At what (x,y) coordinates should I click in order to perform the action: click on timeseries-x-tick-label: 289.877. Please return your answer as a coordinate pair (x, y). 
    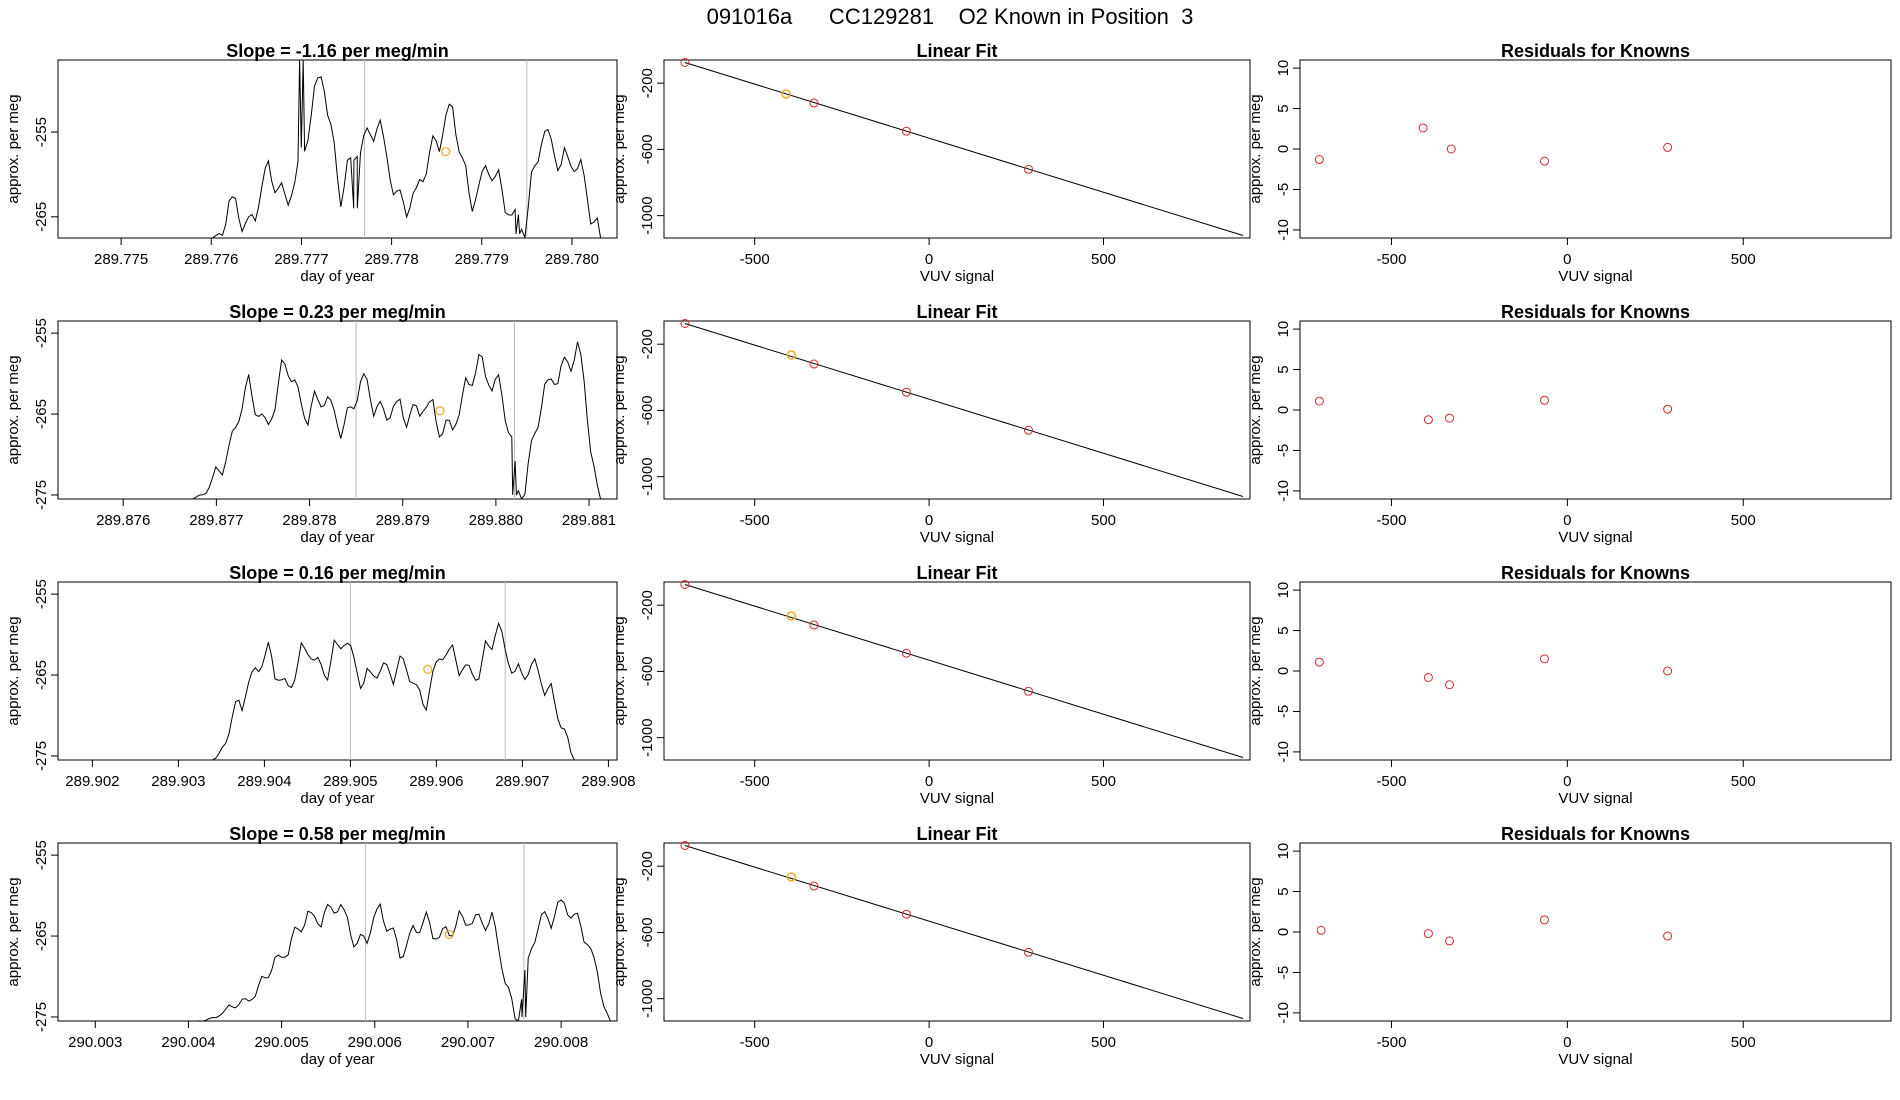
    Looking at the image, I should click on (216, 520).